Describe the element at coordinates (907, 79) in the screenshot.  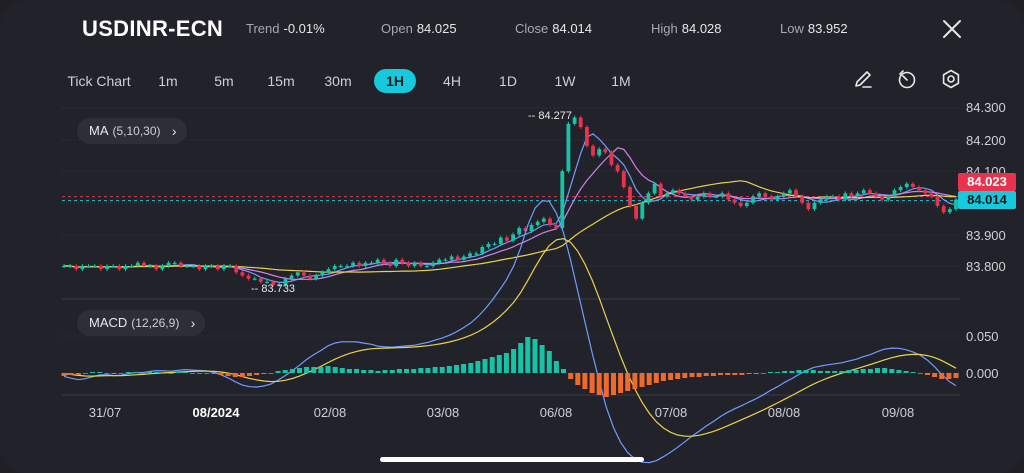
I see `timer-icon` at that location.